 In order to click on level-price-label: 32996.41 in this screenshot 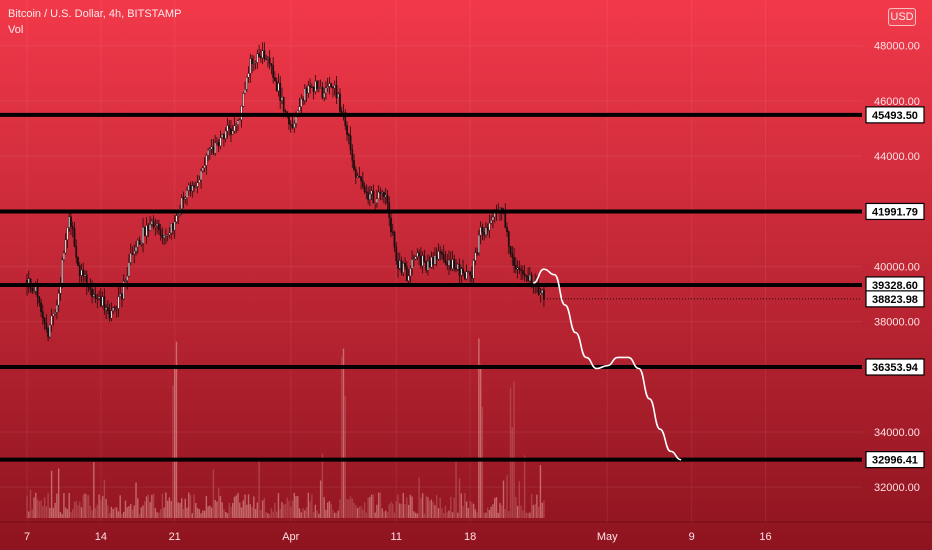, I will do `click(895, 460)`.